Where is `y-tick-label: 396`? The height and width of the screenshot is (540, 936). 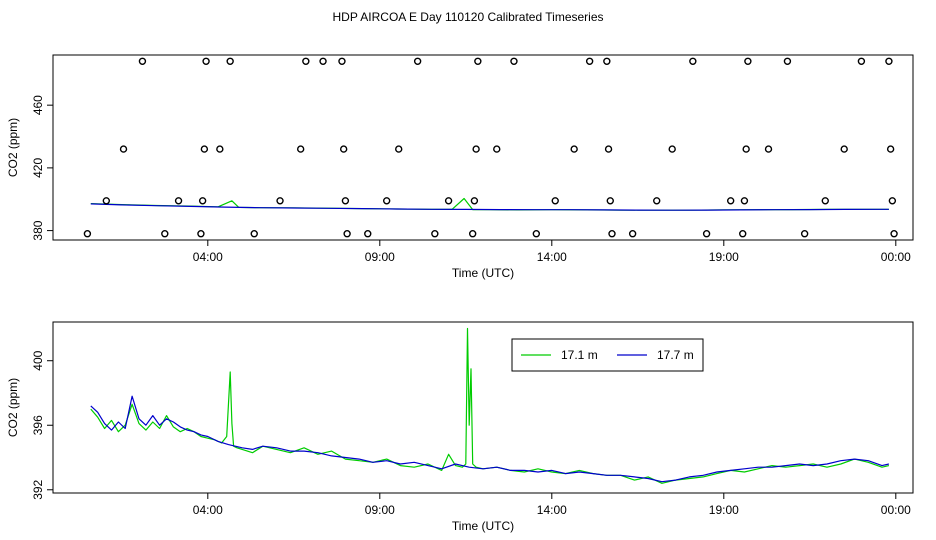 y-tick-label: 396 is located at coordinates (38, 425).